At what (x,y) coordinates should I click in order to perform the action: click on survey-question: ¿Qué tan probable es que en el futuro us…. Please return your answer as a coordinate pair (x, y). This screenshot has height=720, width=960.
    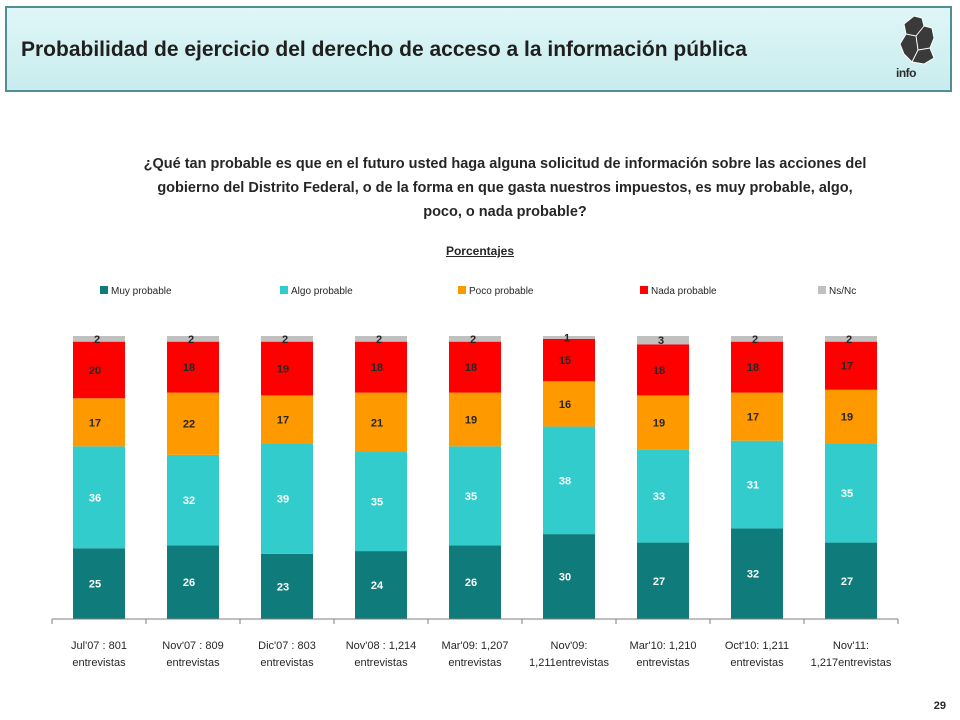
    Looking at the image, I should click on (505, 188).